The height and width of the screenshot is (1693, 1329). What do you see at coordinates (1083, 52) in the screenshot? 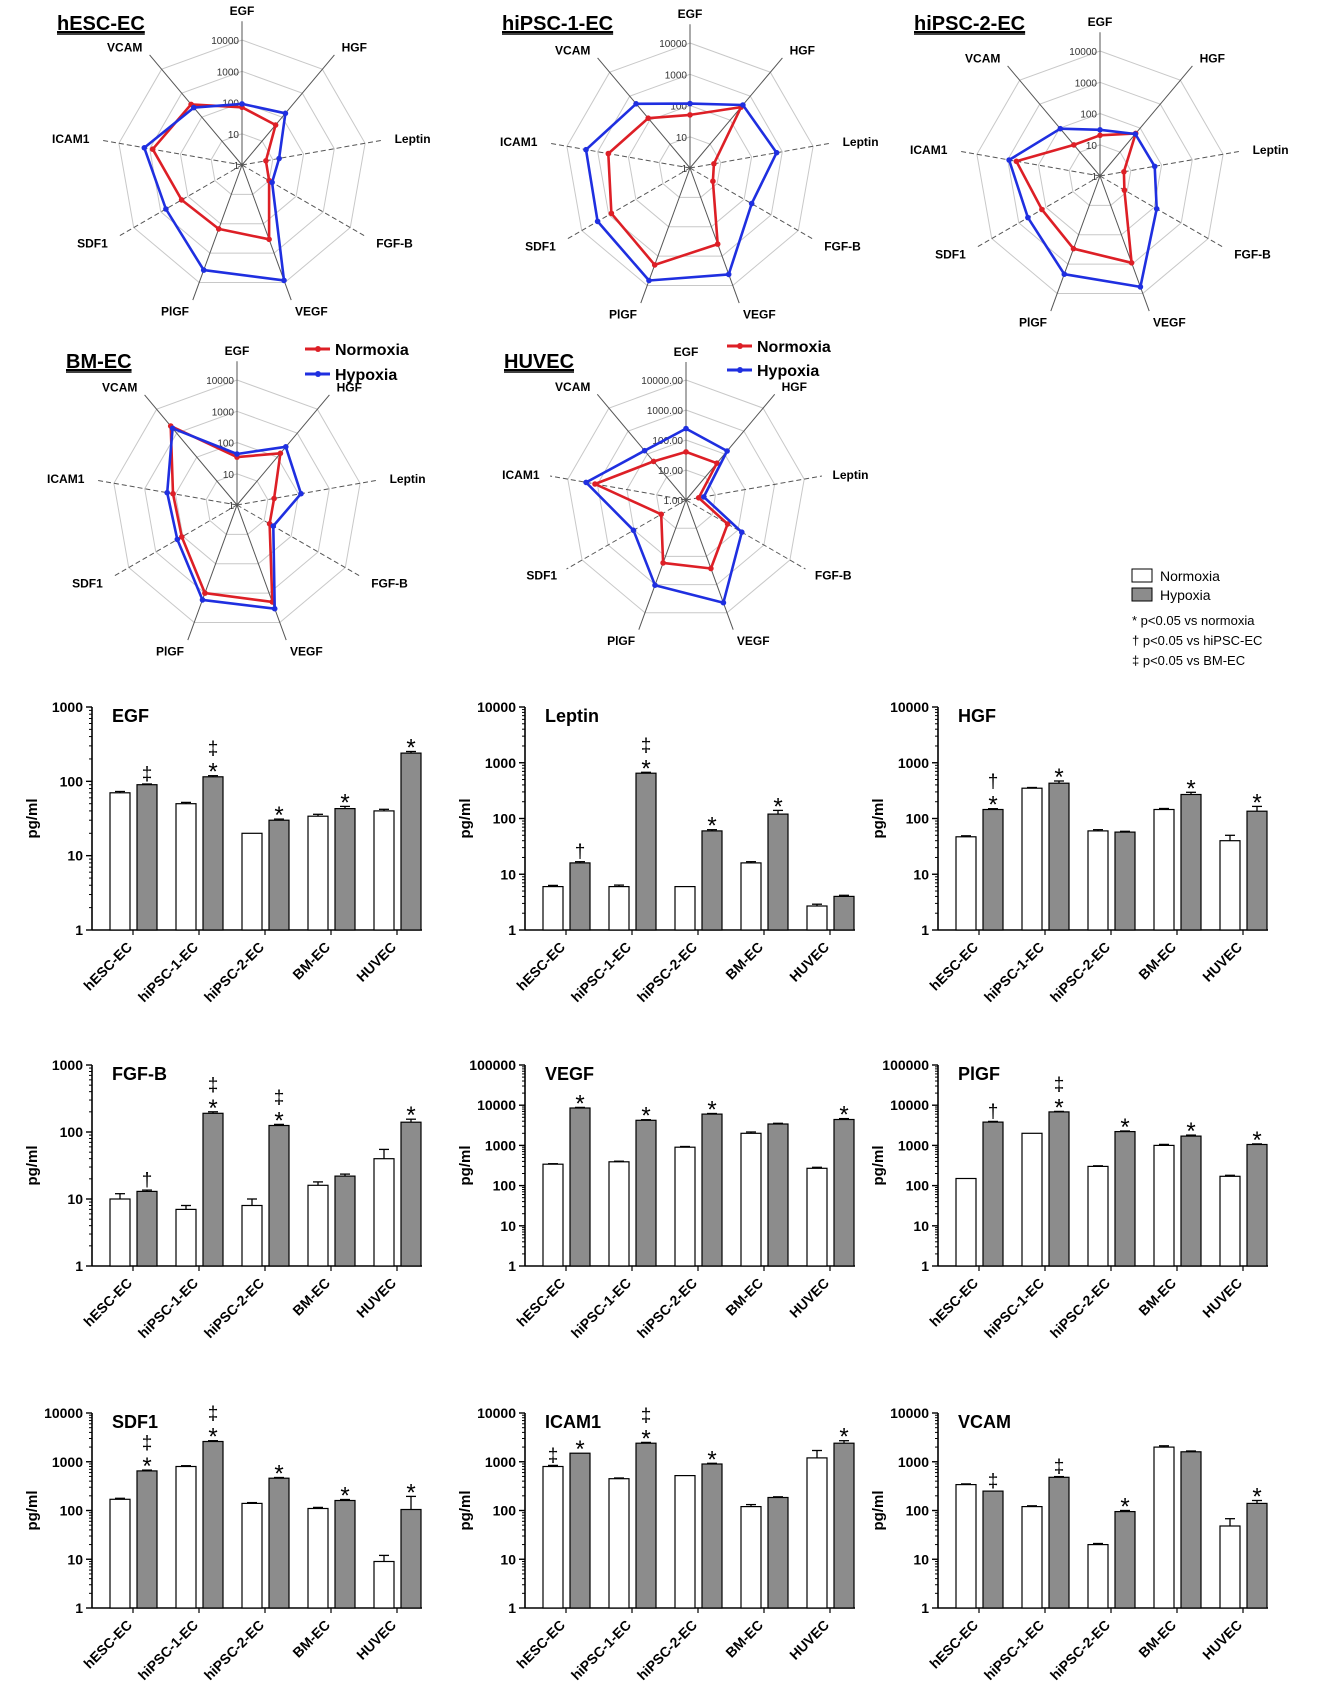
I see `radar-scale-label: 10000` at bounding box center [1083, 52].